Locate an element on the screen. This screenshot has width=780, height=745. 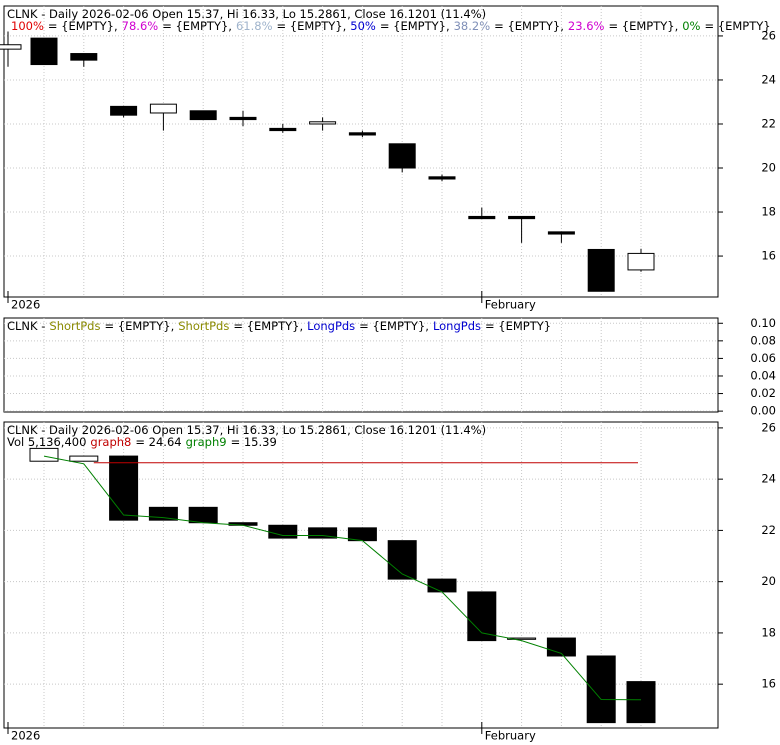
line-name: graph9 is located at coordinates (206, 442).